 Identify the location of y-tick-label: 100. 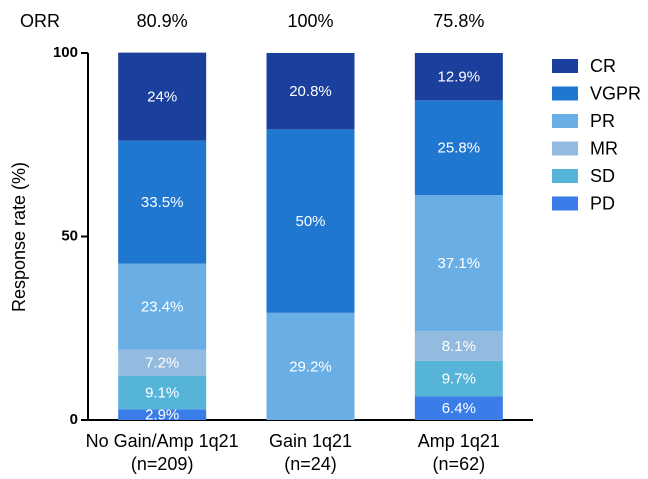
(65, 52).